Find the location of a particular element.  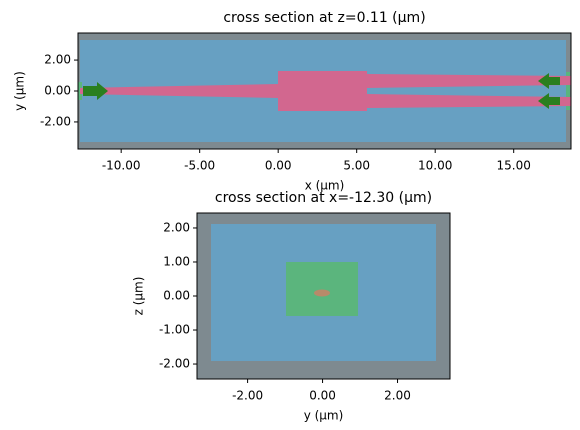

x-axis-label: x (μm) is located at coordinates (325, 186).